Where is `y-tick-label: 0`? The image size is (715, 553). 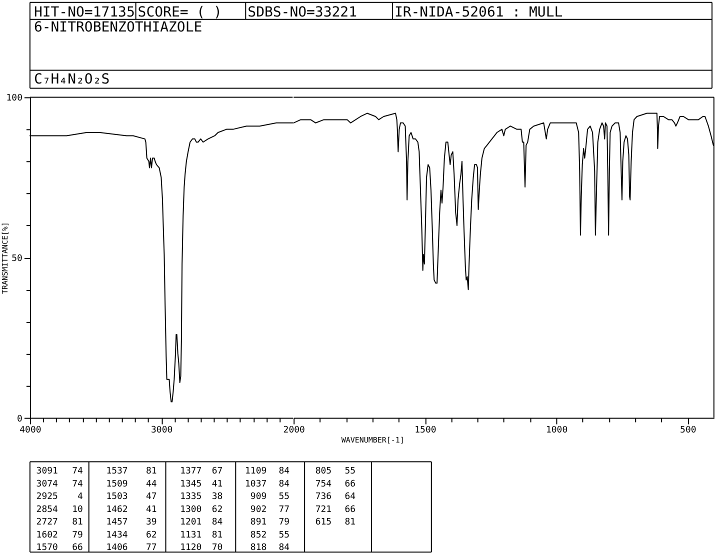
y-tick-label: 0 is located at coordinates (19, 419).